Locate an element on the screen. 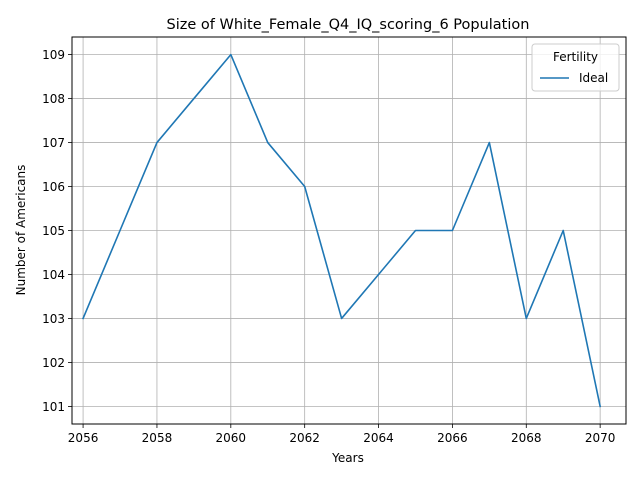  y-tick-label: 102 is located at coordinates (53, 363).